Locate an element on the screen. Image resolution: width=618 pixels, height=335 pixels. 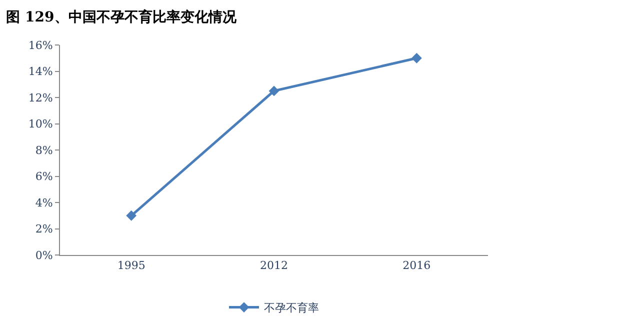
y-tick-label: 14% is located at coordinates (40, 71).